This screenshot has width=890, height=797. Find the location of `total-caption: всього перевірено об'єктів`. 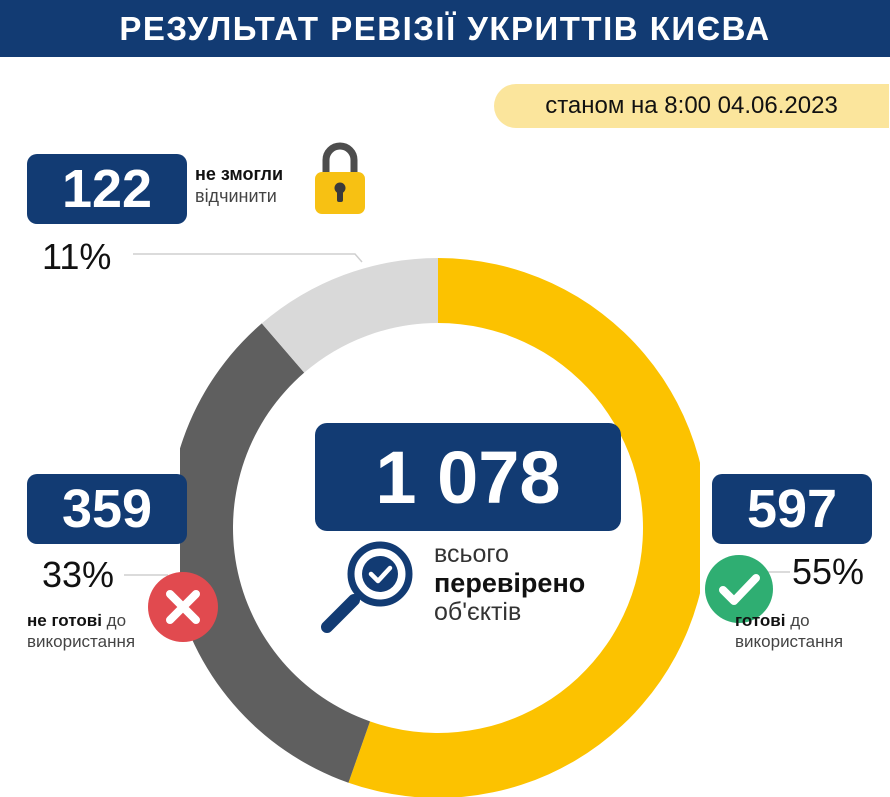

total-caption: всього перевірено об'єктів is located at coordinates (509, 583).